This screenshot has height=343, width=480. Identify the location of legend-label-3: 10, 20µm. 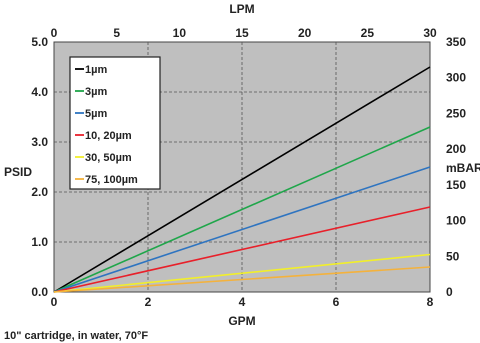
(108, 136).